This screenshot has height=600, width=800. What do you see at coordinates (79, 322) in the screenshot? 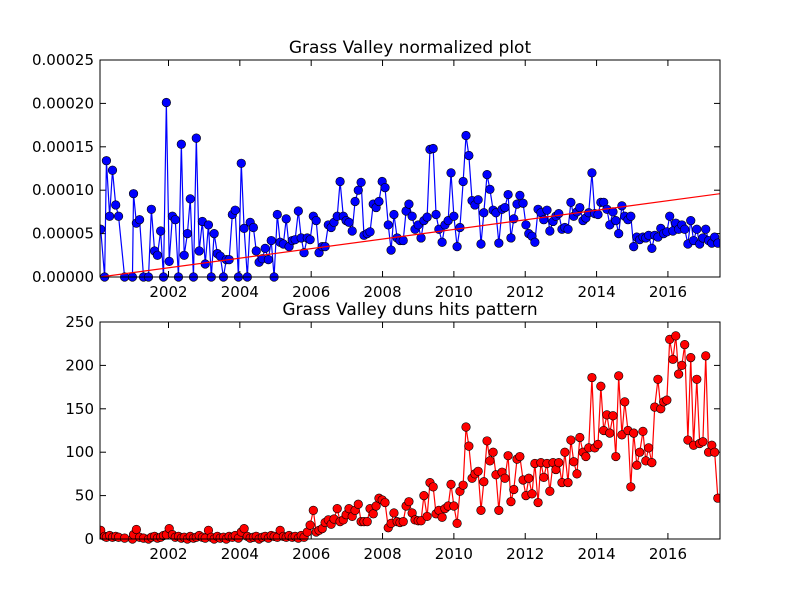
I see `y-tick-label: 250` at bounding box center [79, 322].